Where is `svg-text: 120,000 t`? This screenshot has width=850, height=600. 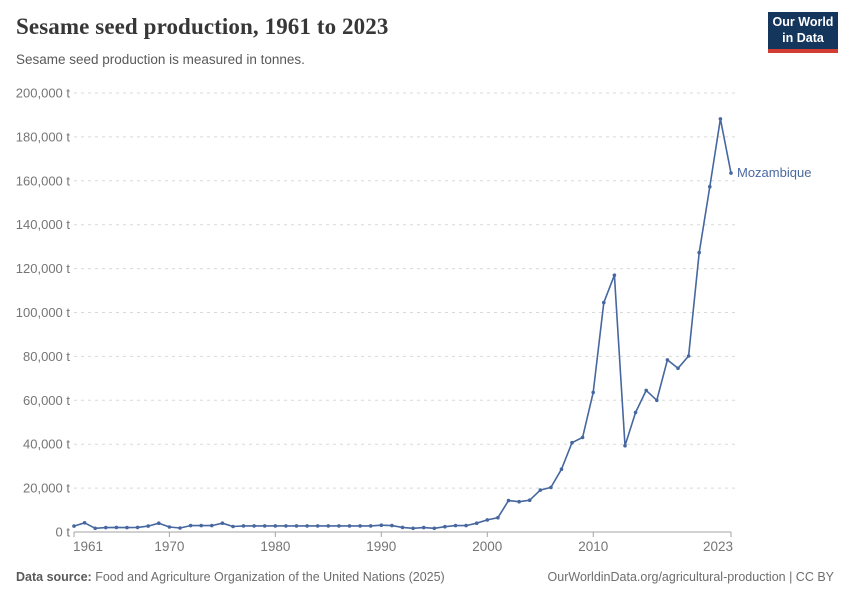 svg-text: 120,000 t is located at coordinates (43, 268).